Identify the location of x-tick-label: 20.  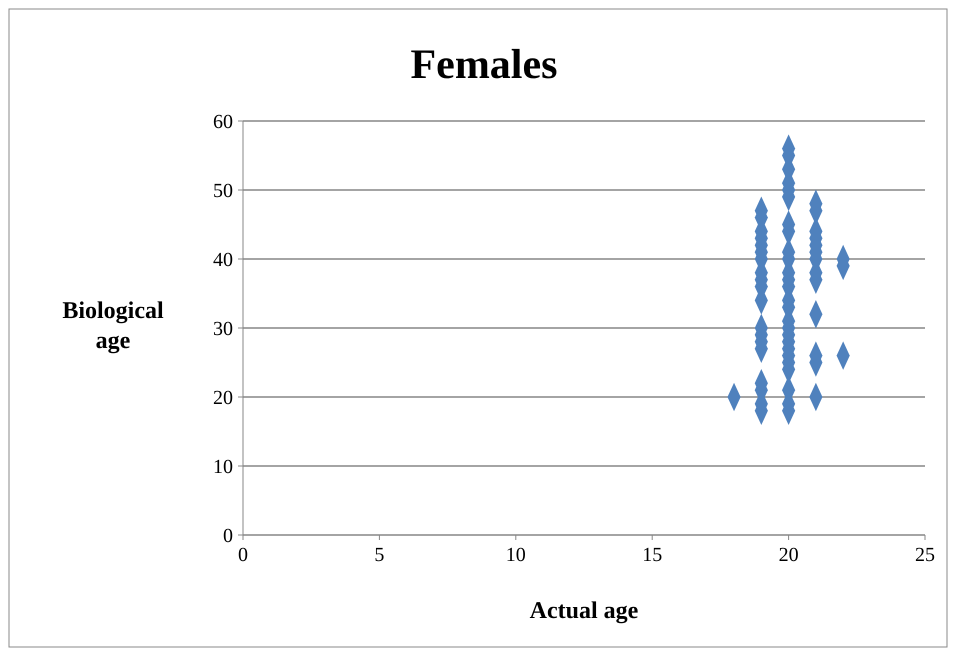
(788, 555).